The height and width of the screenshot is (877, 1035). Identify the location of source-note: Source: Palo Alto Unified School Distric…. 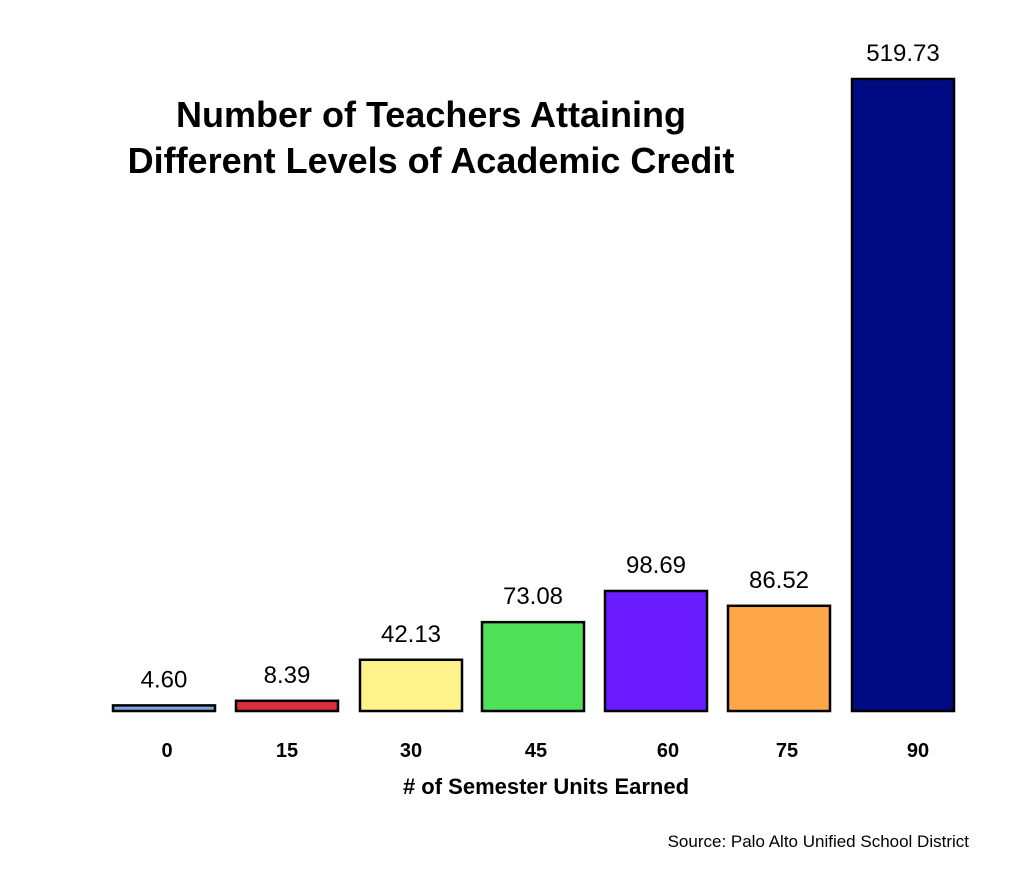
(819, 841).